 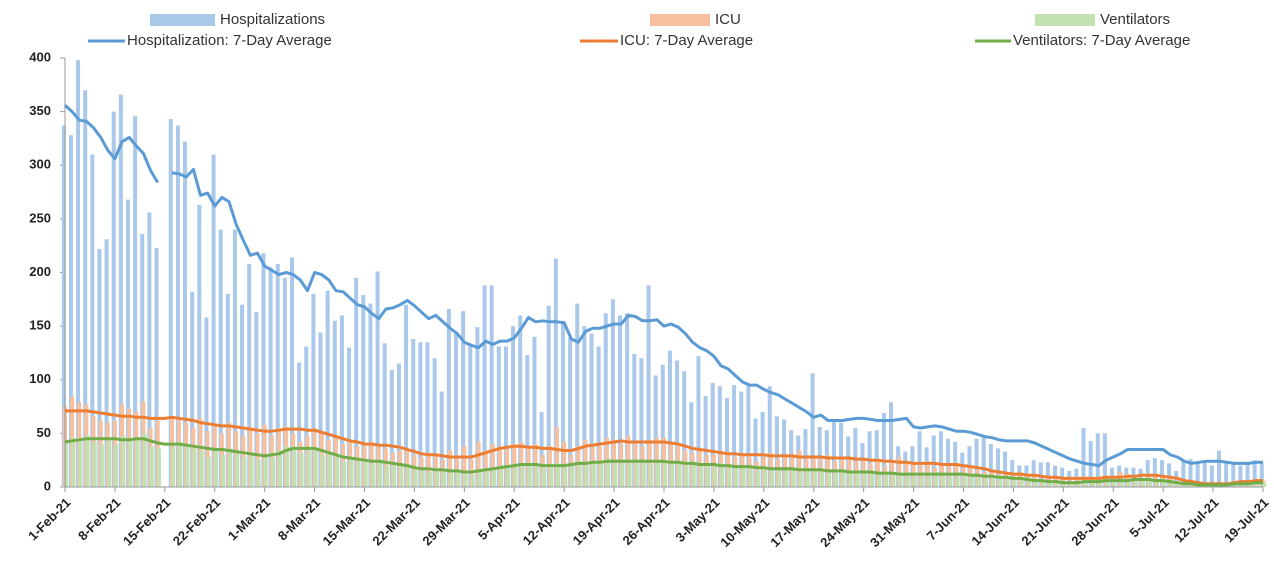 What do you see at coordinates (40, 110) in the screenshot?
I see `y-tick-label: 350` at bounding box center [40, 110].